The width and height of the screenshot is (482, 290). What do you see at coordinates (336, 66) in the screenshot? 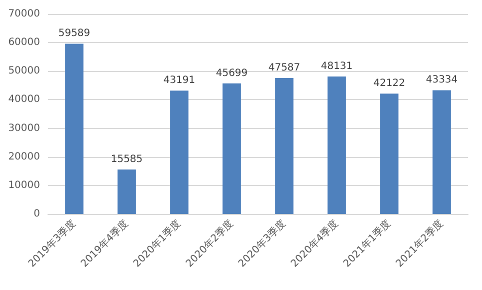
I see `data-label: 48131` at bounding box center [336, 66].